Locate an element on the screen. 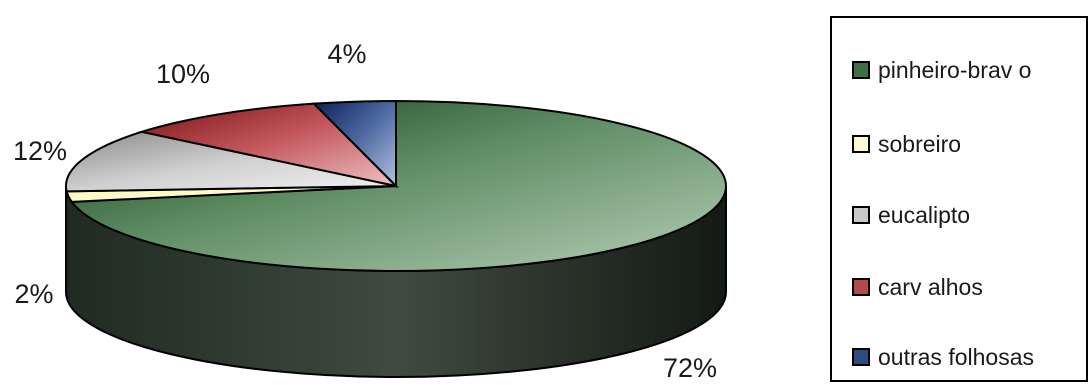 Image resolution: width=1090 pixels, height=385 pixels. legend-swatch-sobreiro is located at coordinates (861, 144).